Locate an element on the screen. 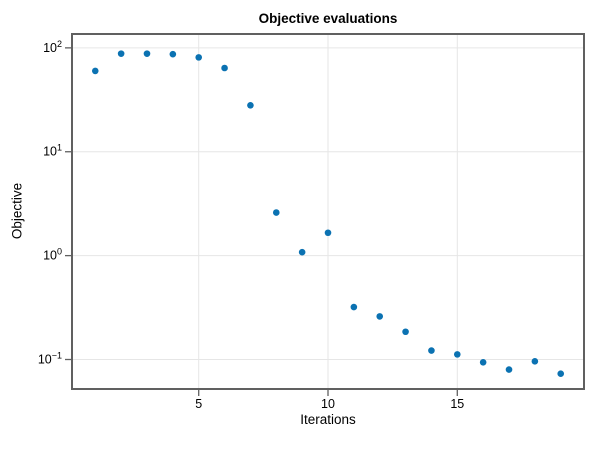 The image size is (600, 450). y-axis-label: Objective is located at coordinates (17, 211).